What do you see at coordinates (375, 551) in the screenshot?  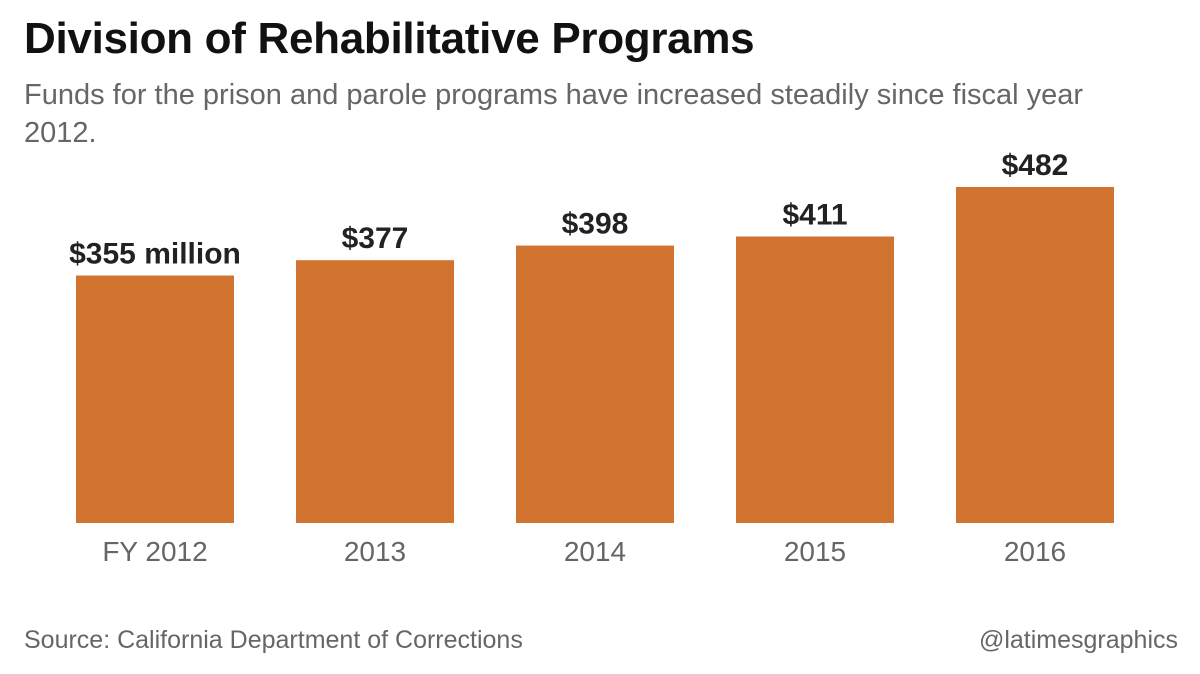 I see `category-label-1: 2013` at bounding box center [375, 551].